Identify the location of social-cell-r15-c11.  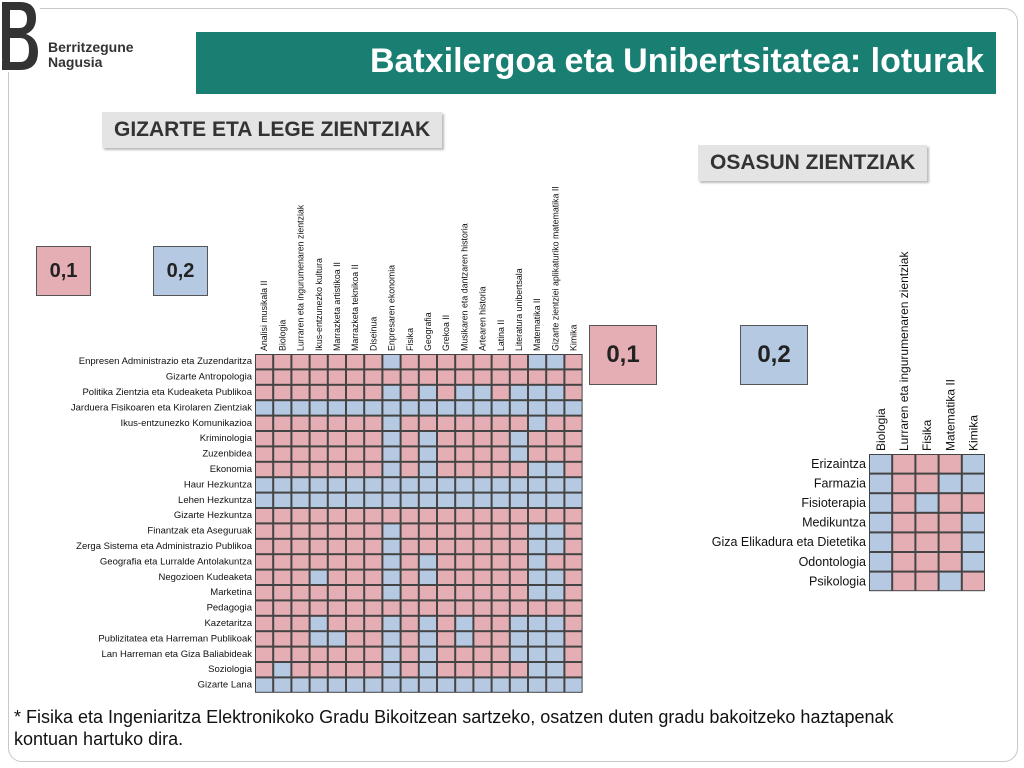
(446, 577).